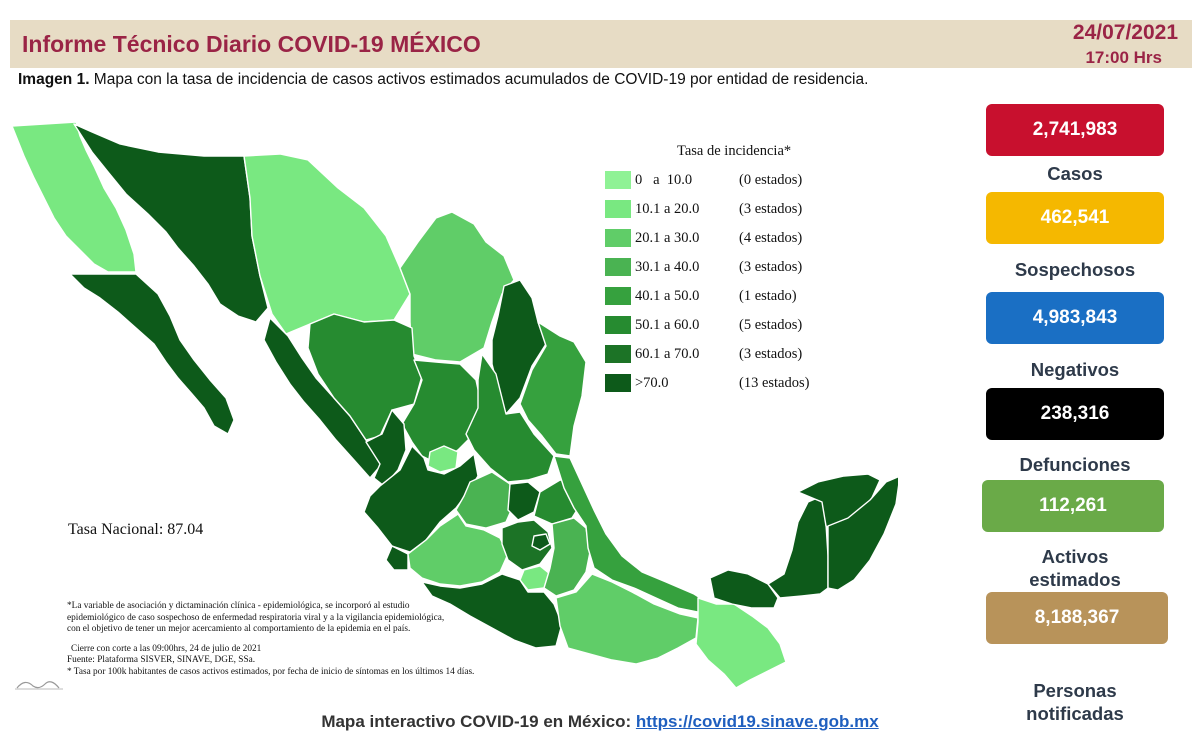 This screenshot has width=1200, height=750. I want to click on legend-count: (1 estado), so click(768, 296).